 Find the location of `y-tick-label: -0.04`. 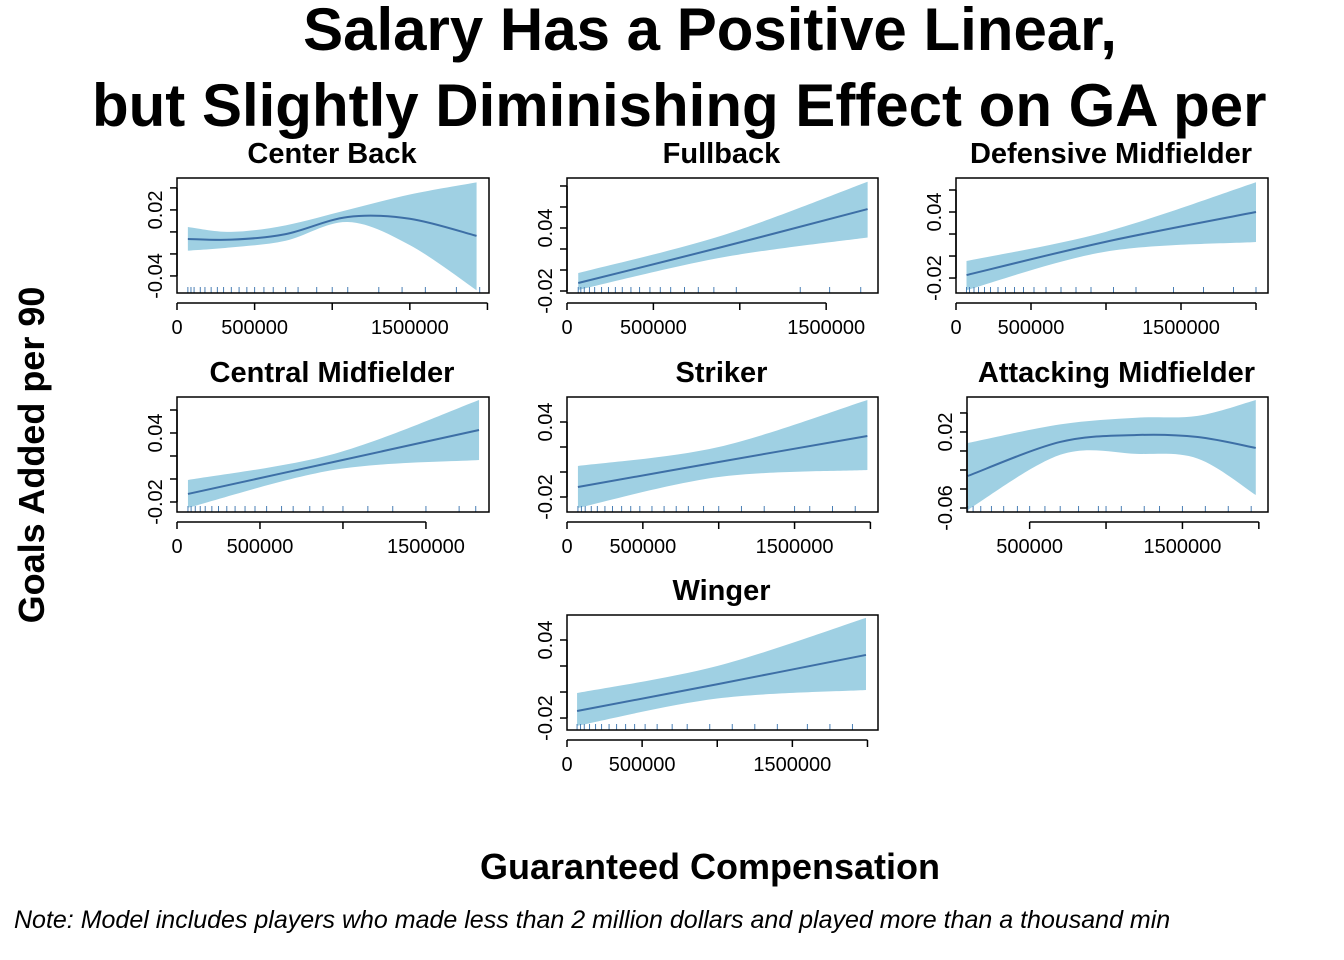

y-tick-label: -0.04 is located at coordinates (156, 276).